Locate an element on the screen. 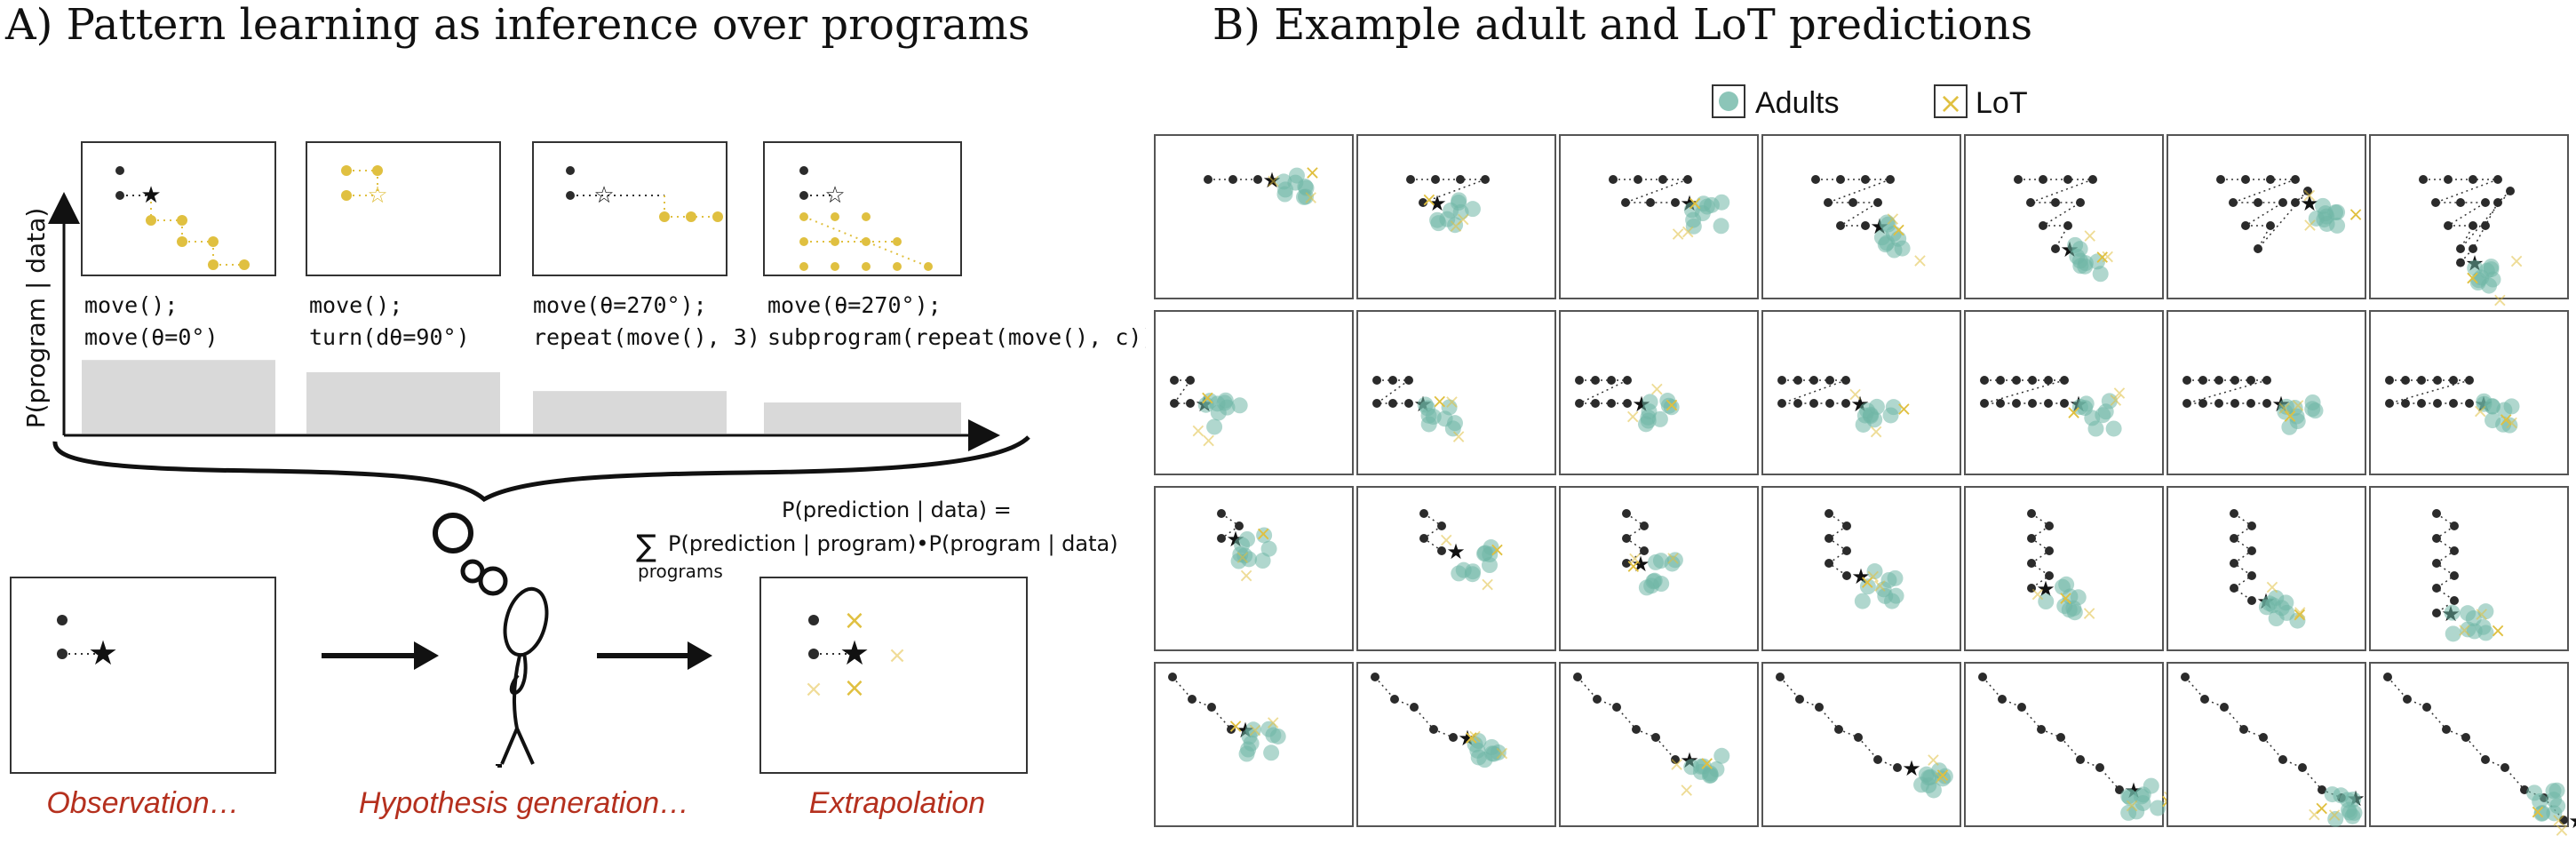 This screenshot has height=844, width=2576. example-cell-r3-c4: ★××× is located at coordinates (1861, 568).